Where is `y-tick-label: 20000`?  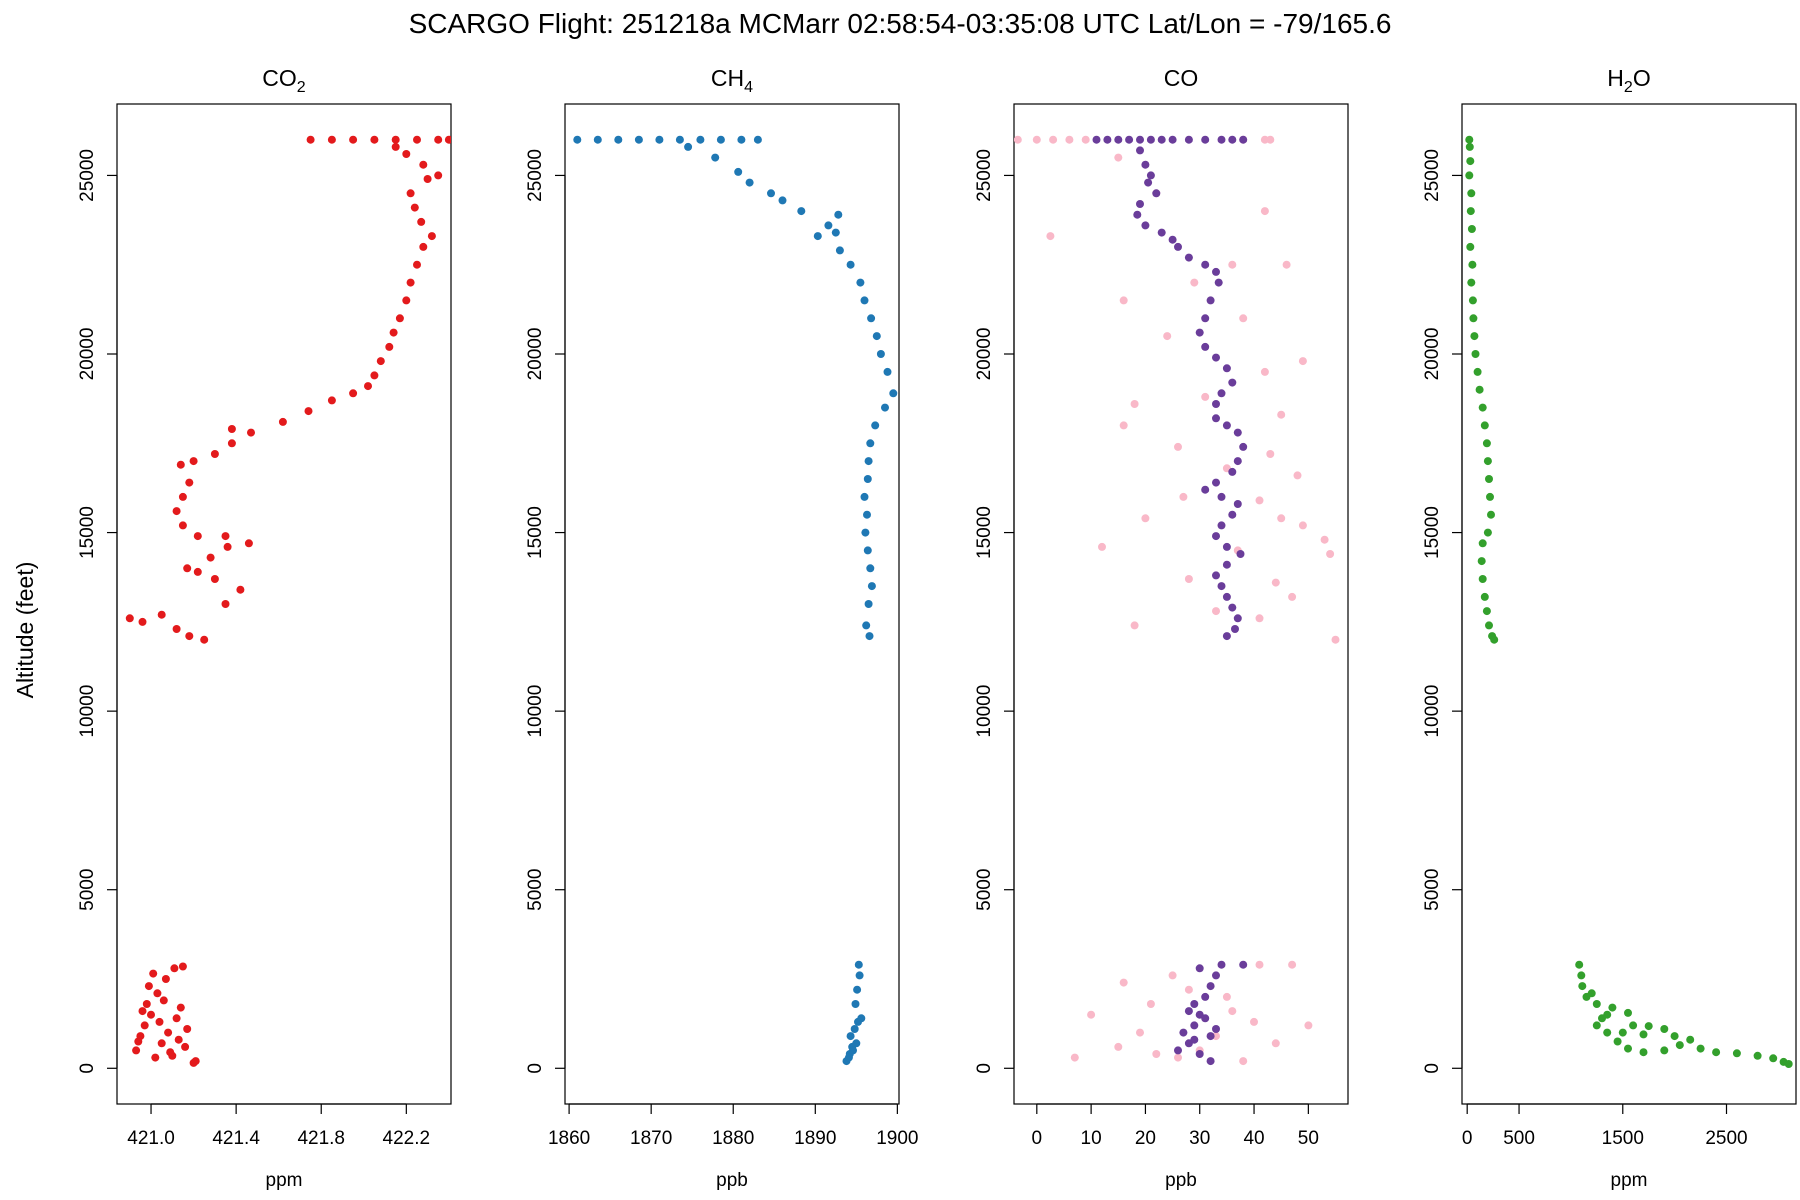 y-tick-label: 20000 is located at coordinates (87, 354).